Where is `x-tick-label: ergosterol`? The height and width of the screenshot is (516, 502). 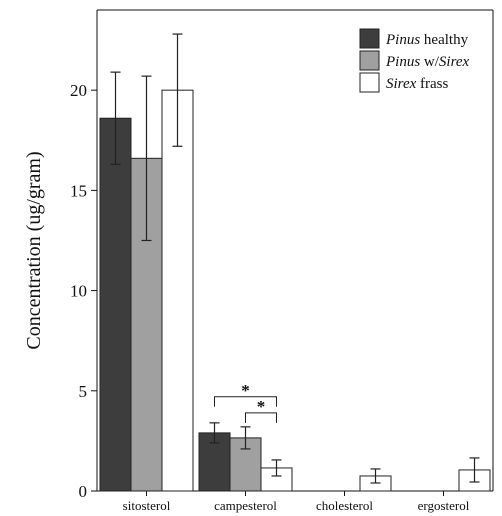
x-tick-label: ergosterol is located at coordinates (444, 505).